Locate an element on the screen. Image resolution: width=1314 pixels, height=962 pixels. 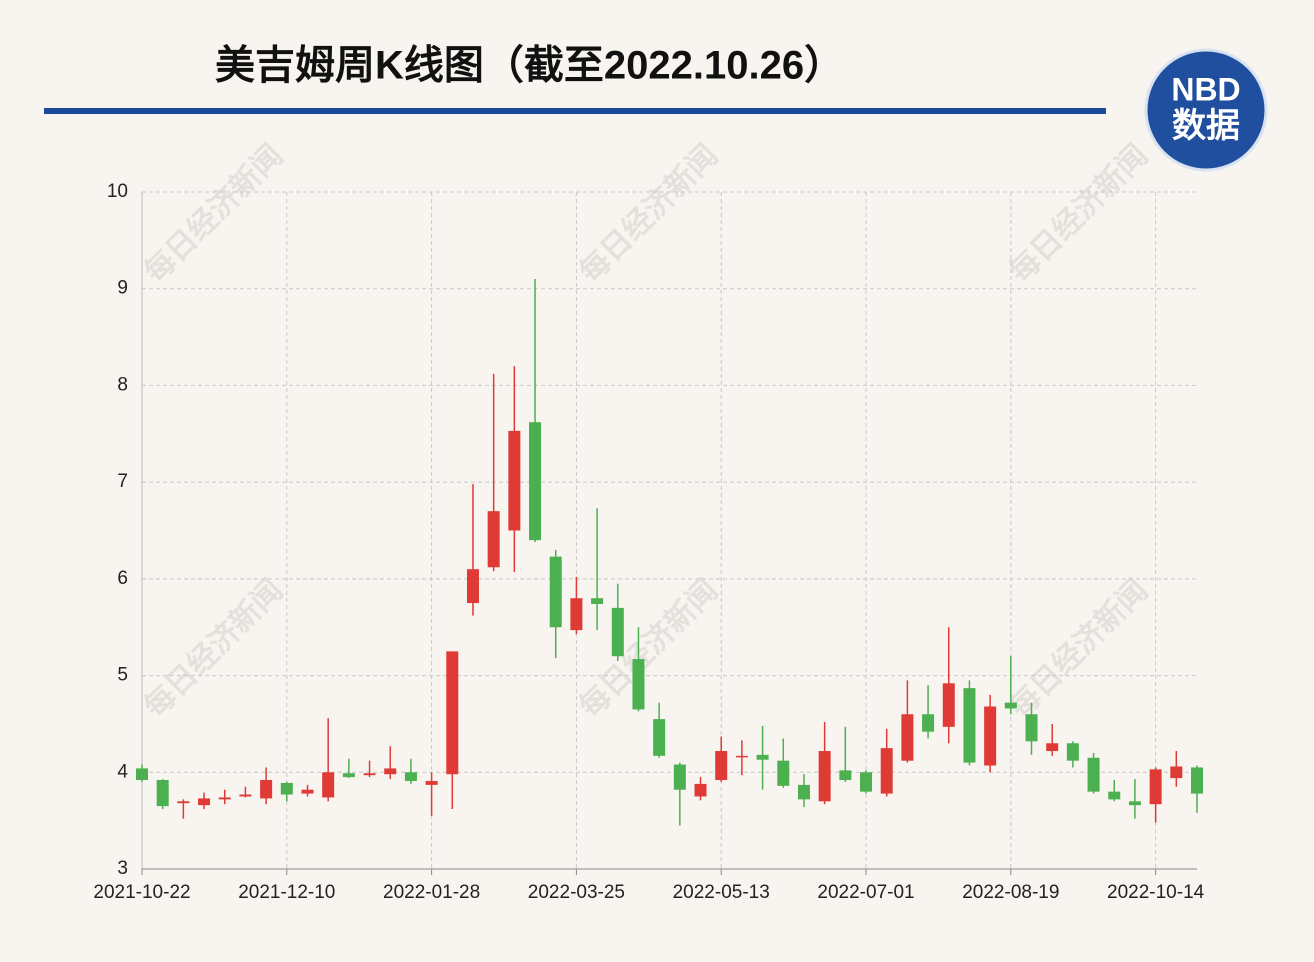
logo is located at coordinates (1206, 110).